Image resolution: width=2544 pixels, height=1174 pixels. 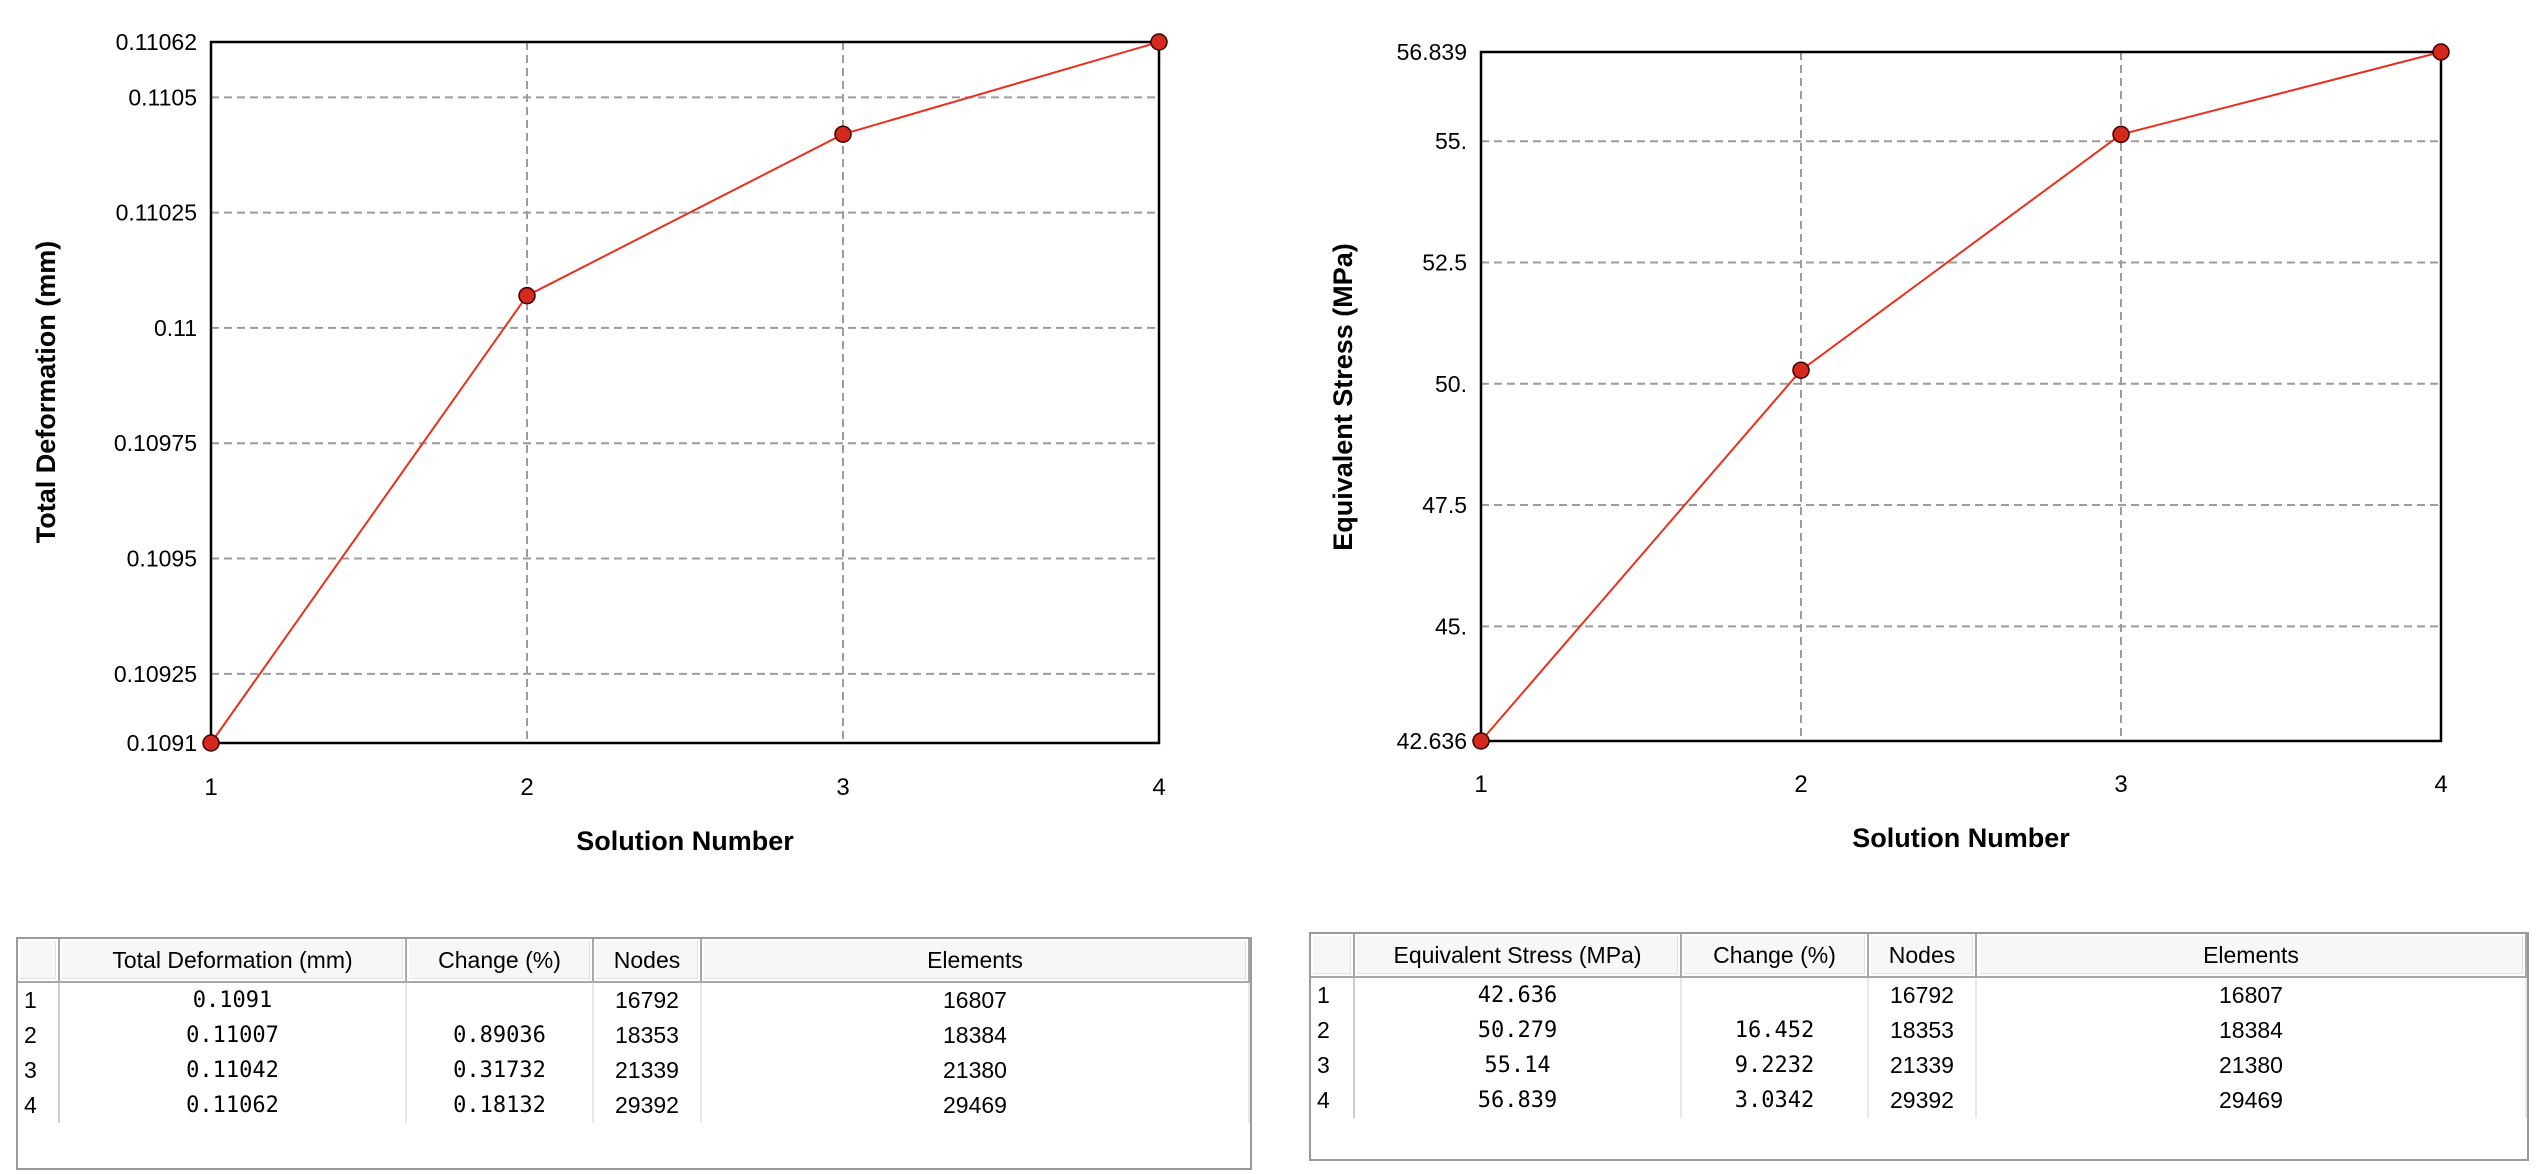 What do you see at coordinates (155, 674) in the screenshot?
I see `y-tick-label: 0.10925` at bounding box center [155, 674].